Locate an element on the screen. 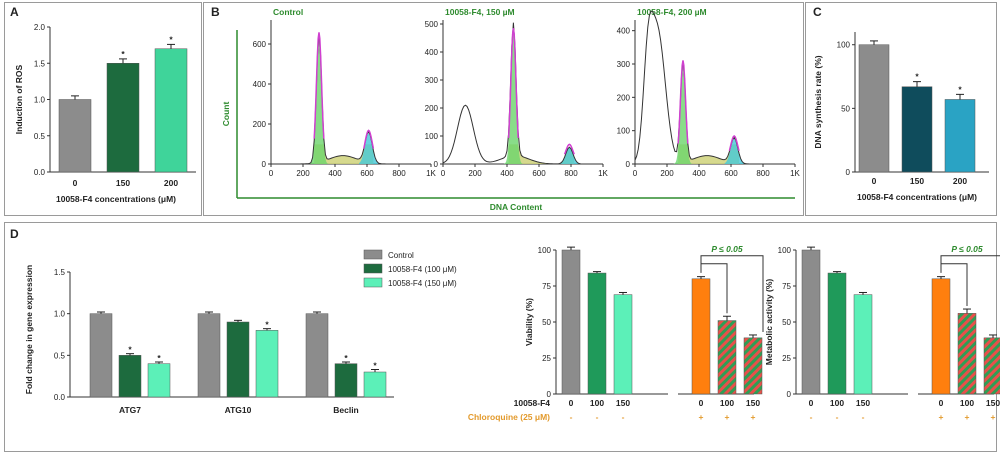 The height and width of the screenshot is (456, 1000). metabolic-y-tick-label: 0 is located at coordinates (789, 394).